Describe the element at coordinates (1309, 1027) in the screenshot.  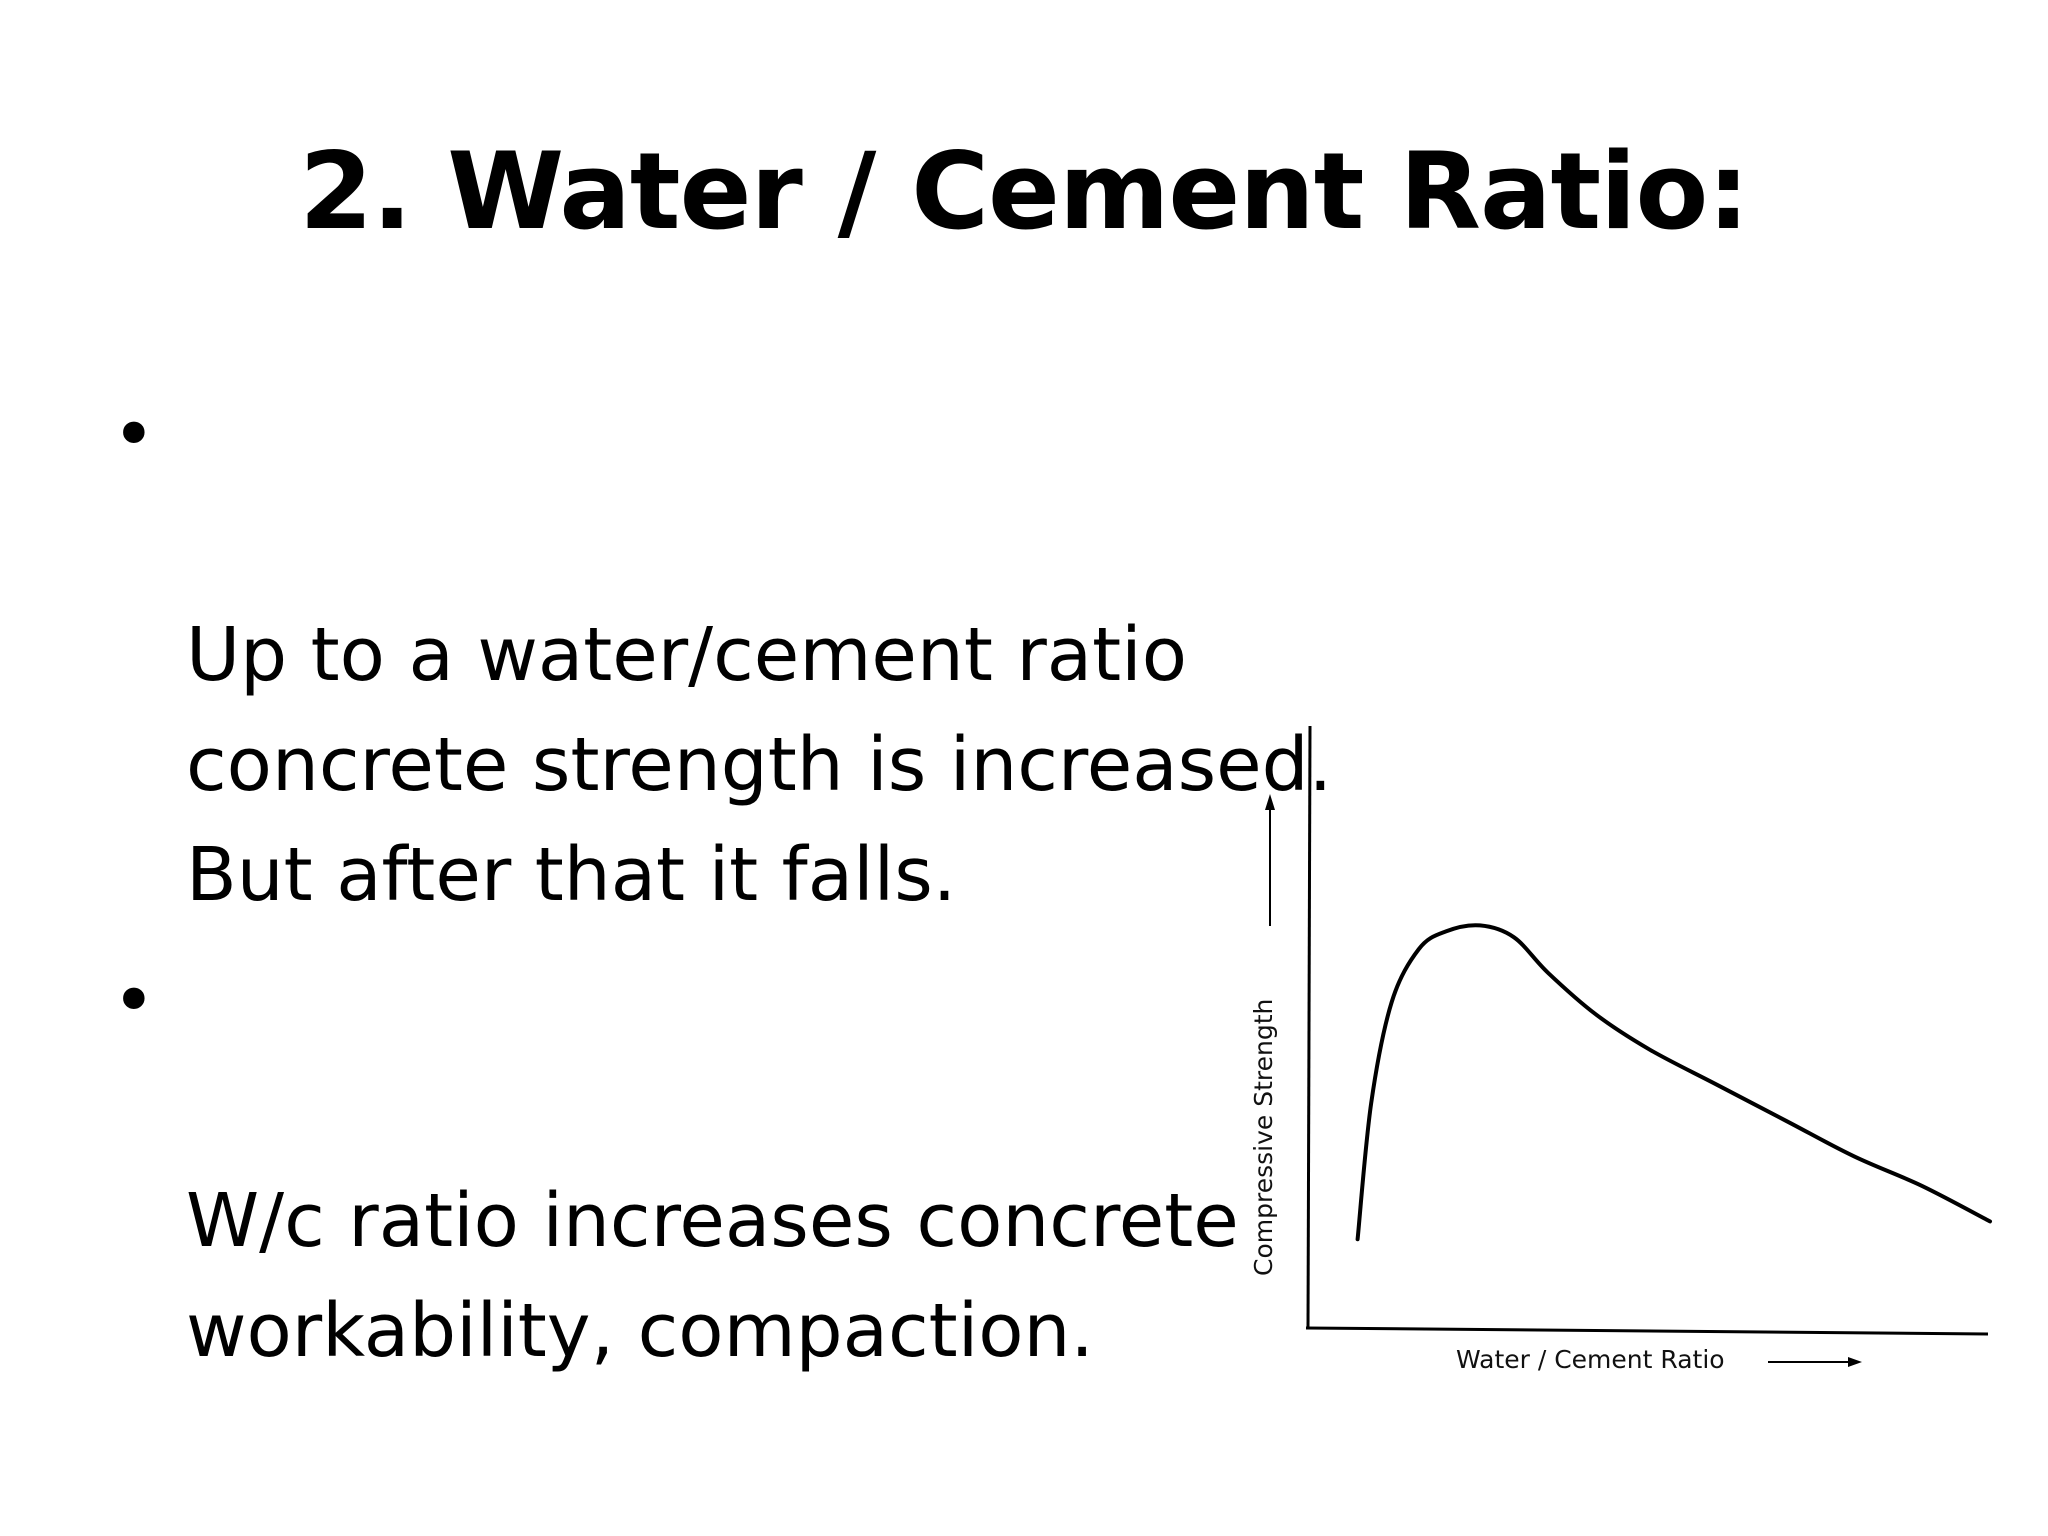
I see `y-axis-line` at that location.